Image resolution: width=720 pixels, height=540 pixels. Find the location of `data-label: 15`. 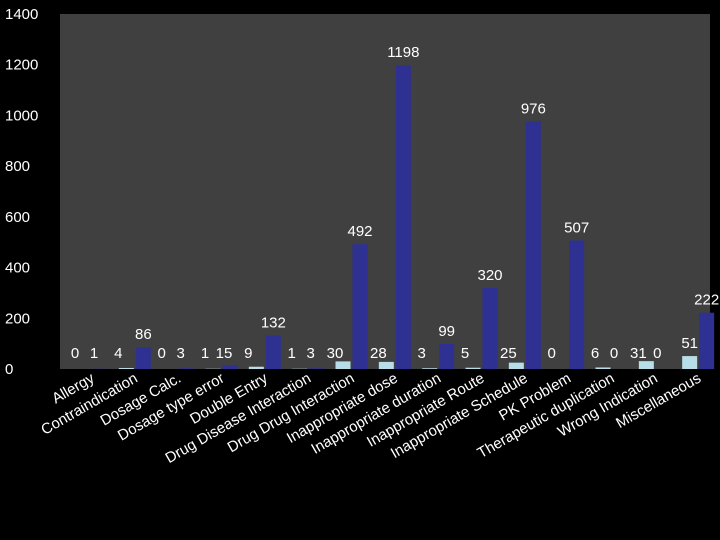

data-label: 15 is located at coordinates (224, 353).